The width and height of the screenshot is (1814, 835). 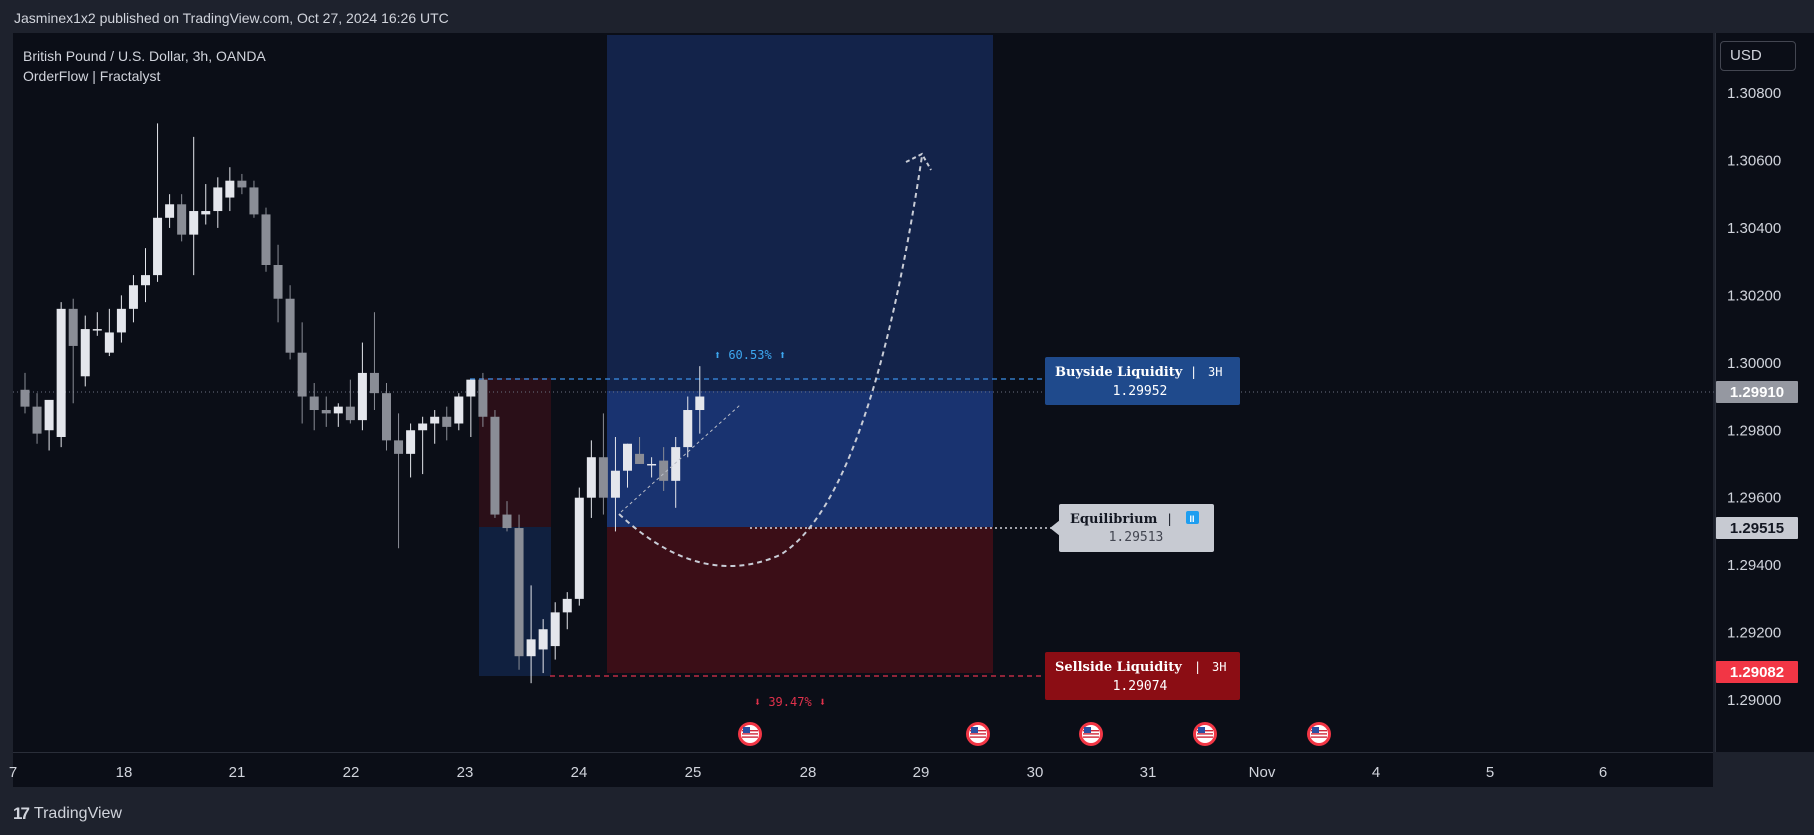 What do you see at coordinates (144, 56) in the screenshot?
I see `symbol-title: British Pound / U.S. Dollar, 3h, OANDA` at bounding box center [144, 56].